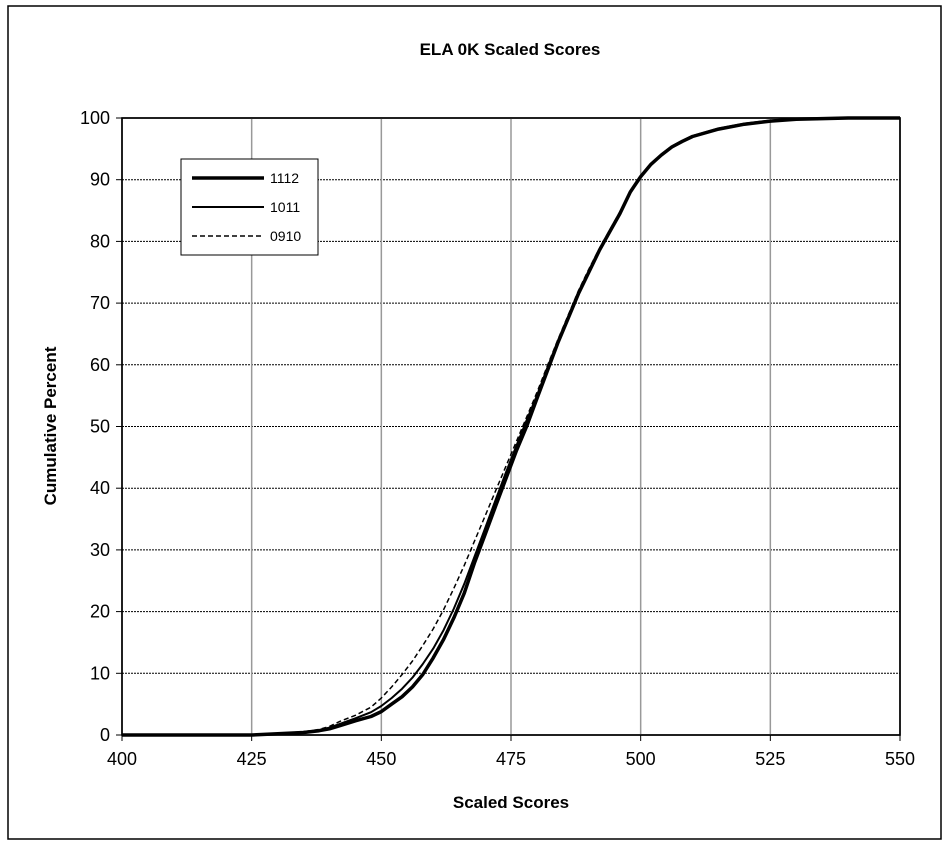  Describe the element at coordinates (122, 759) in the screenshot. I see `x-tick-label: 400` at that location.